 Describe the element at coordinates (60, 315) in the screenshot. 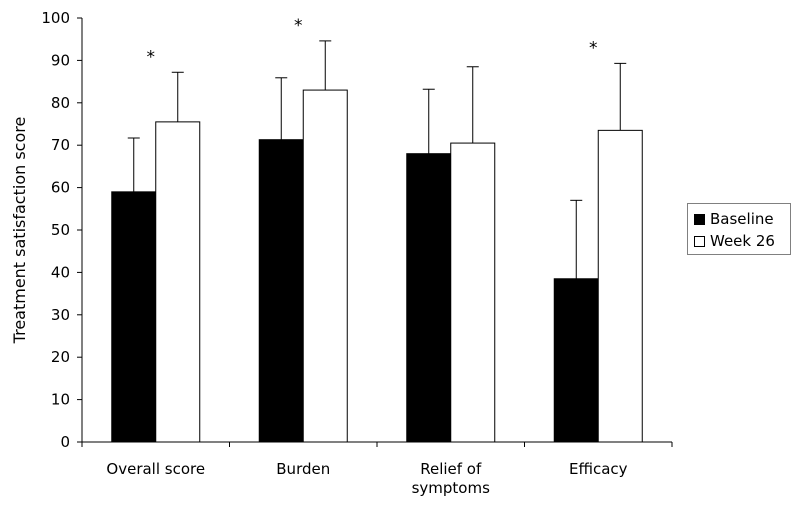

I see `y-tick-label: 30` at that location.